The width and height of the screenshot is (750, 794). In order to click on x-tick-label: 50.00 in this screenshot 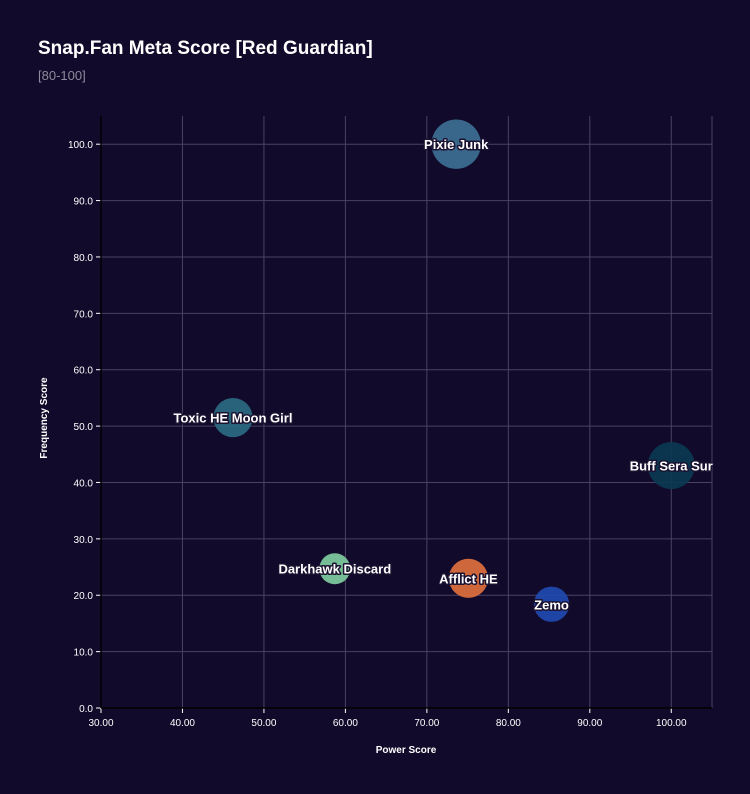, I will do `click(263, 723)`.